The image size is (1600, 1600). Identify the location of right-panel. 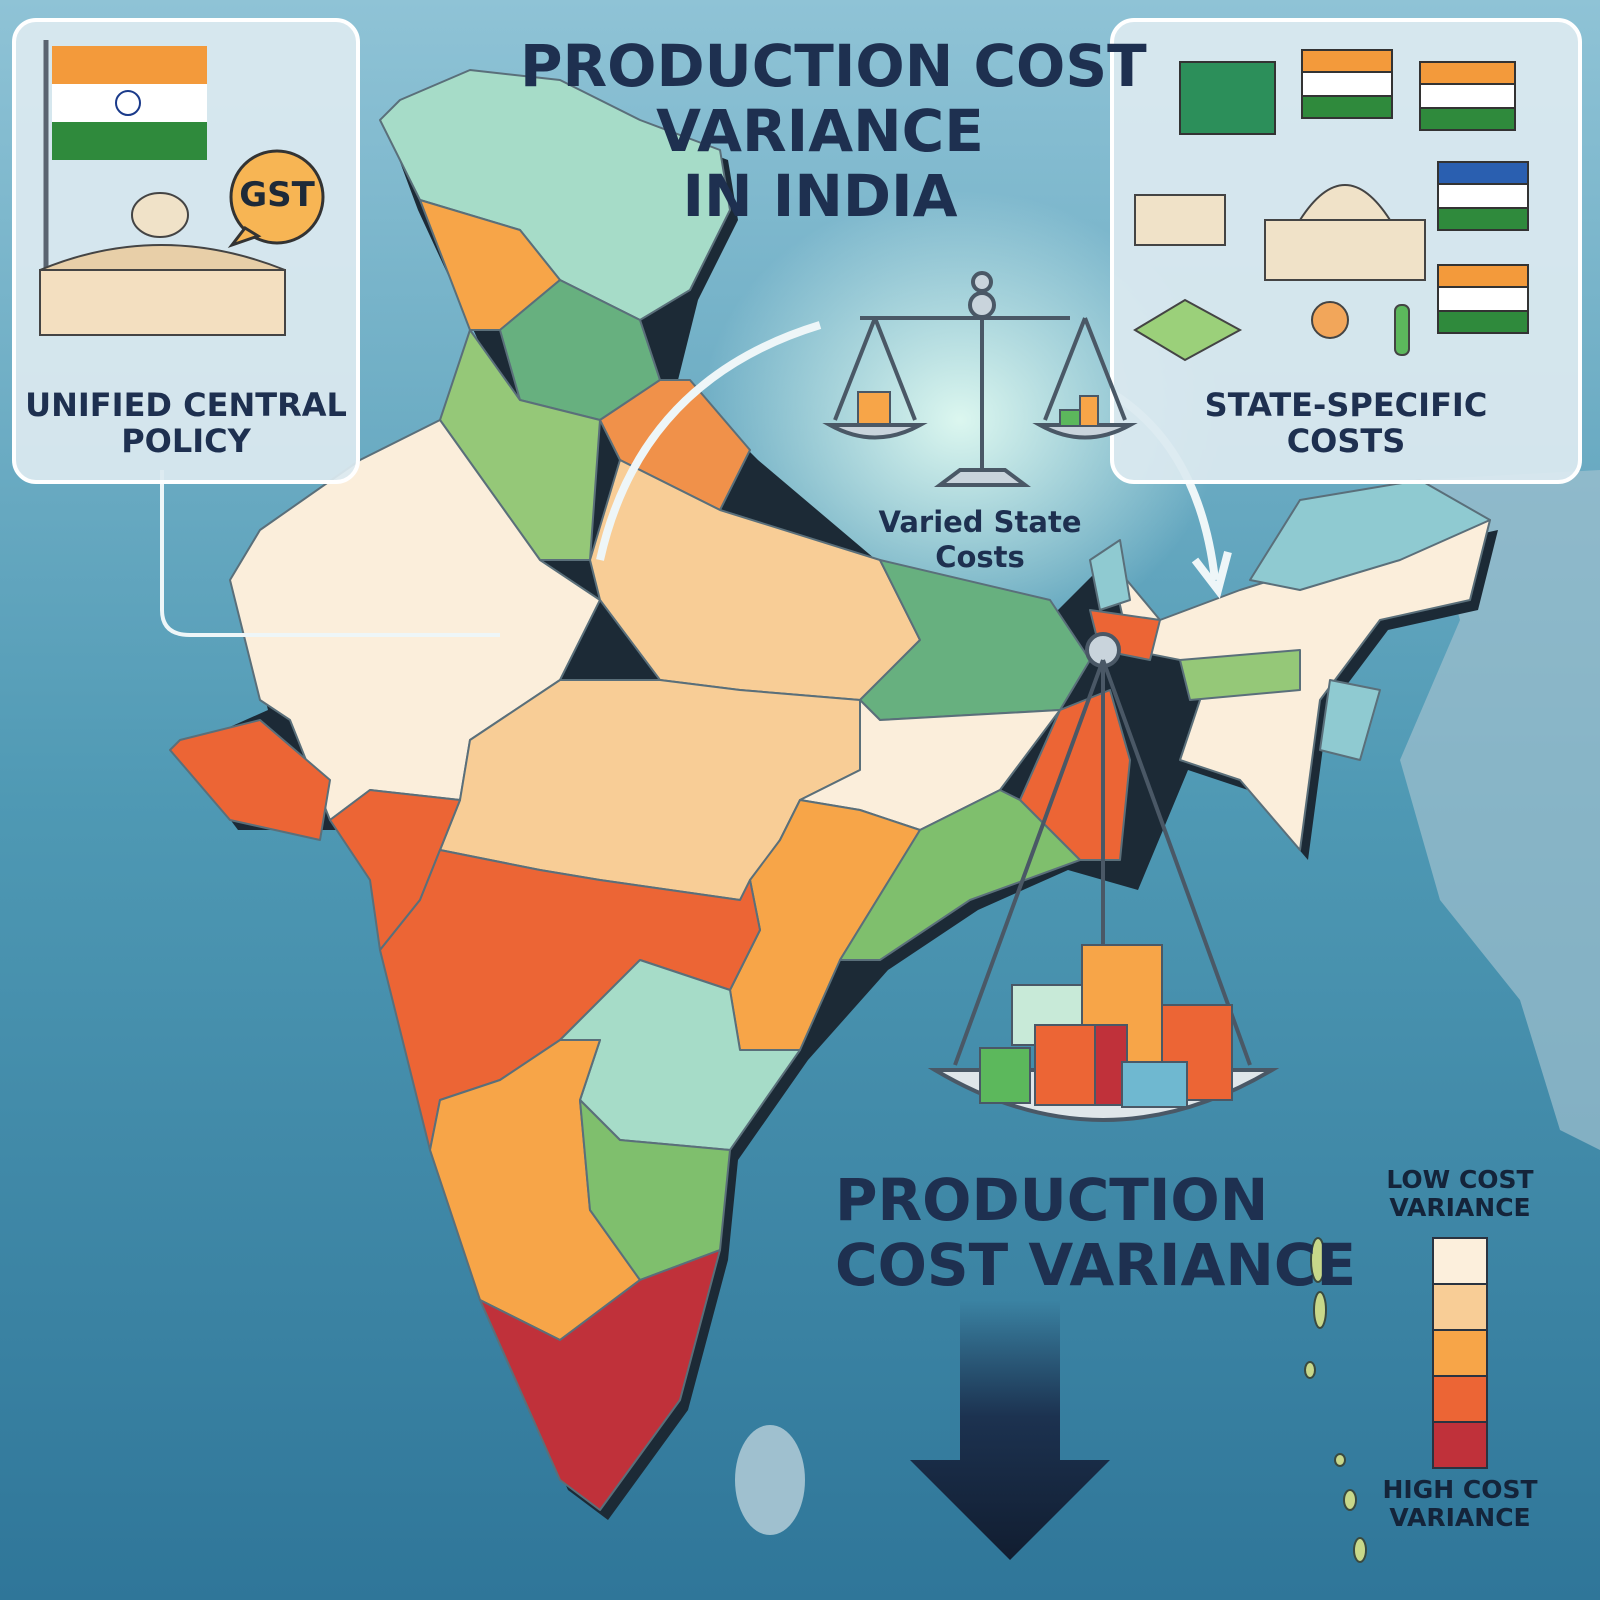
(1346, 308).